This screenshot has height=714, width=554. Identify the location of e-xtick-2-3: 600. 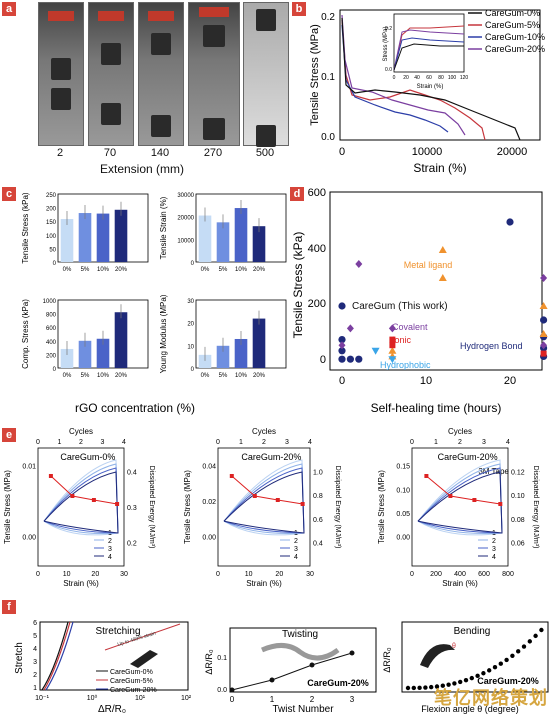
(484, 574).